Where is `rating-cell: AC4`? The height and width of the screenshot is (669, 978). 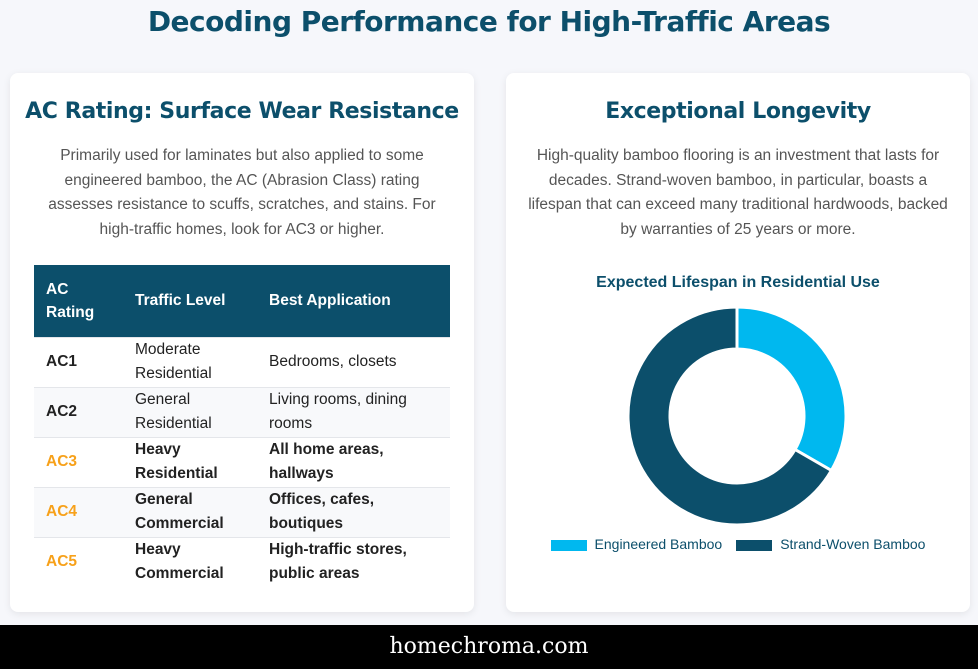 rating-cell: AC4 is located at coordinates (78, 511).